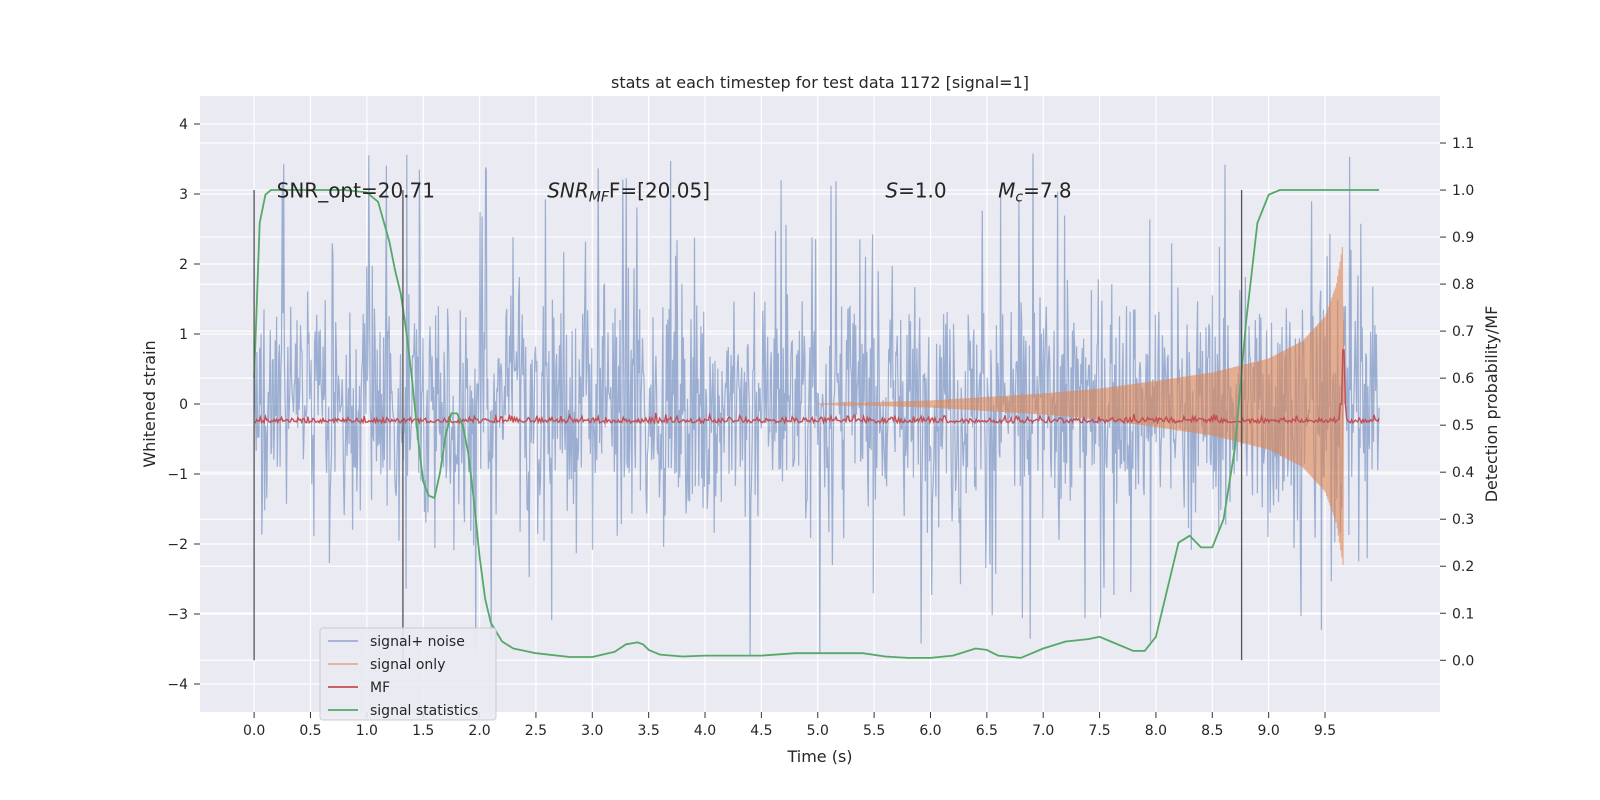 This screenshot has height=800, width=1600. Describe the element at coordinates (761, 731) in the screenshot. I see `x-tick-label: 4.5` at that location.